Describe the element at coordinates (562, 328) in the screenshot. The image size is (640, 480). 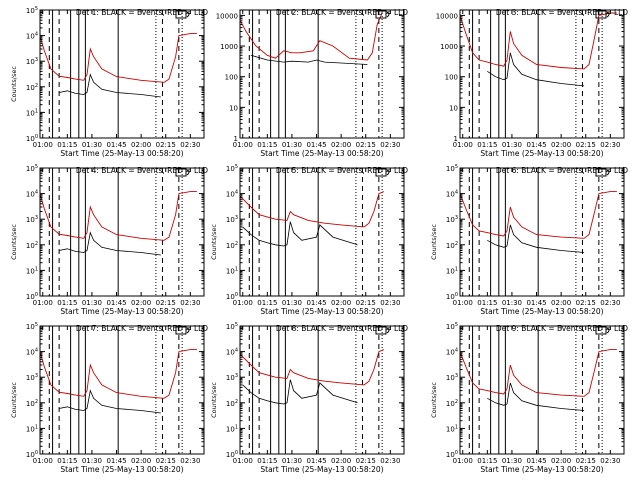
I see `panel-title: Det 9: BLACK = Events, RED = LLD` at that location.